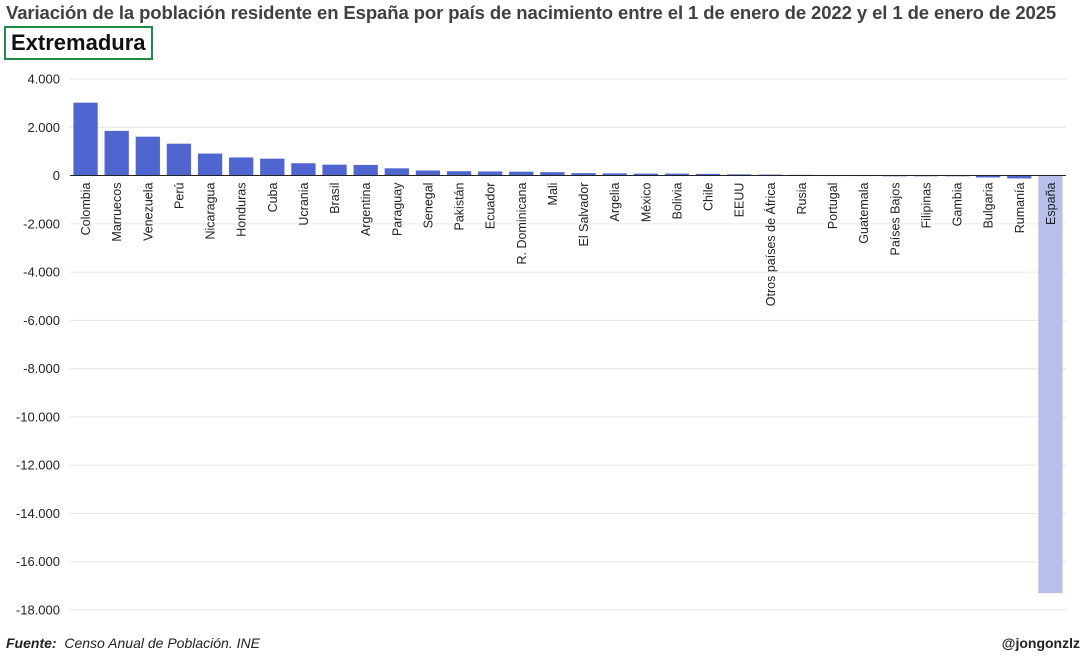 Image resolution: width=1089 pixels, height=659 pixels. Describe the element at coordinates (41, 320) in the screenshot. I see `y-tick-label: -6.000` at that location.